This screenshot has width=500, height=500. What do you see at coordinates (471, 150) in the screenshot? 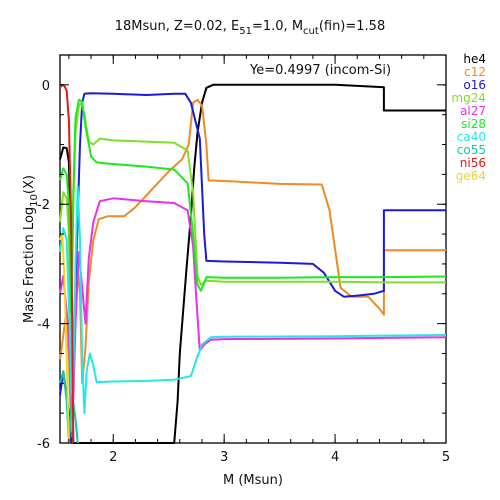
I see `legend-entry-co55: co55` at bounding box center [471, 150].